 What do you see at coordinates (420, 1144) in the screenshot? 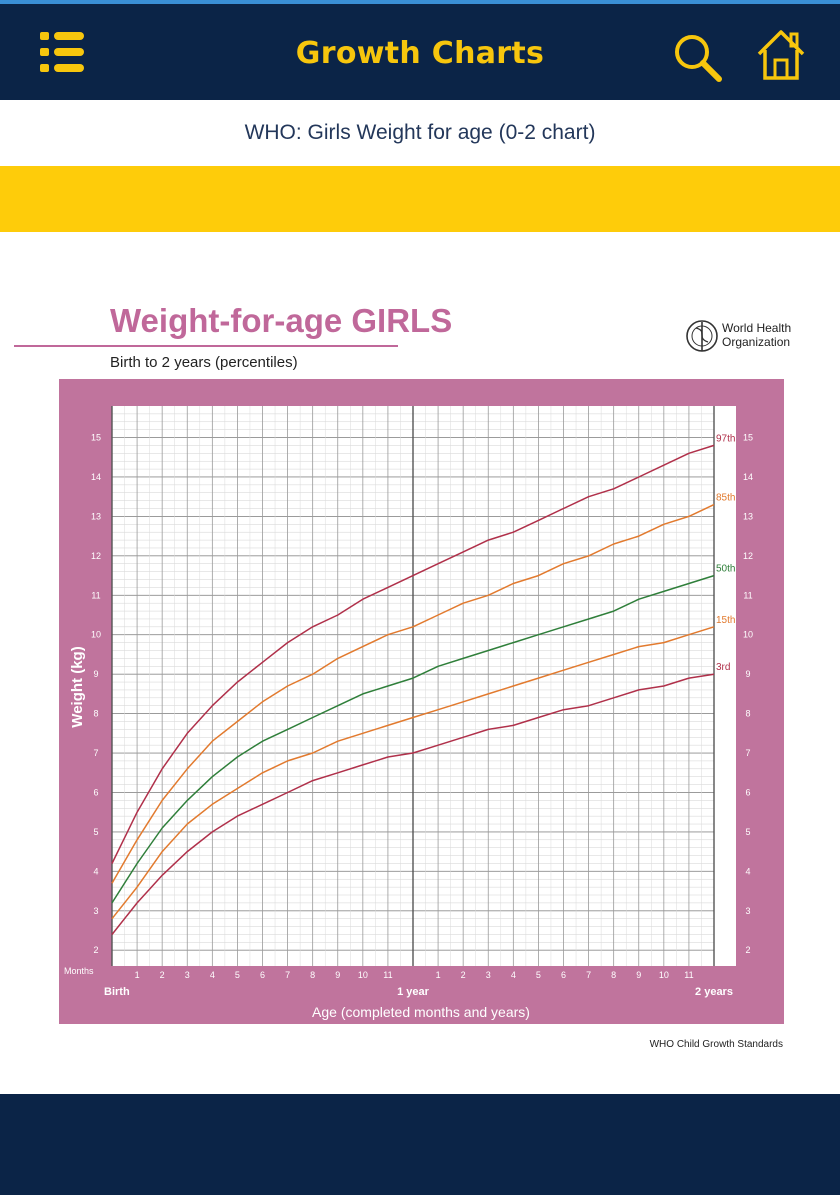
I see `bottom-bar` at bounding box center [420, 1144].